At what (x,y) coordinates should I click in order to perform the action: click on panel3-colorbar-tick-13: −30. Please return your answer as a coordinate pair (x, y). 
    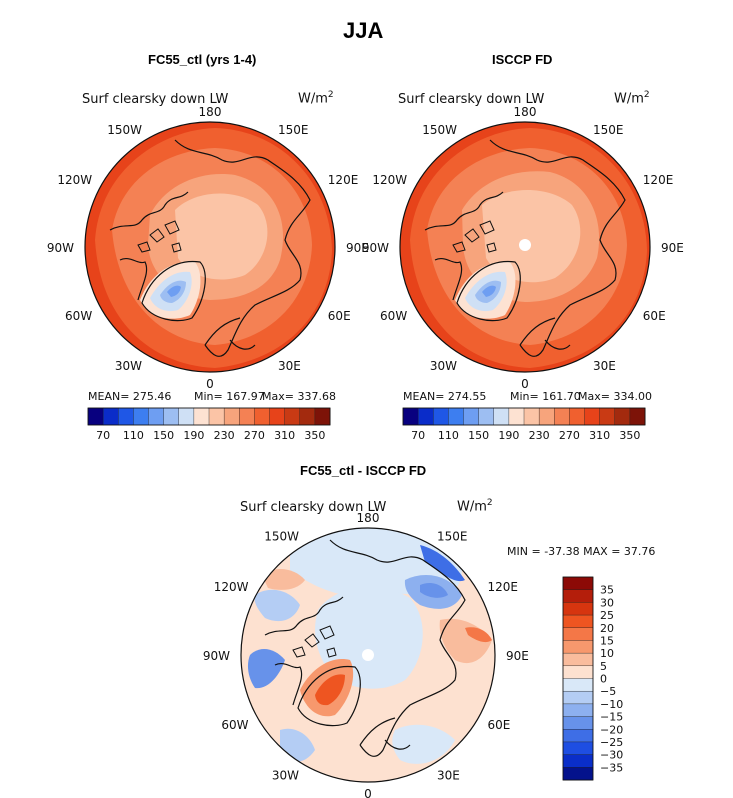
    Looking at the image, I should click on (611, 755).